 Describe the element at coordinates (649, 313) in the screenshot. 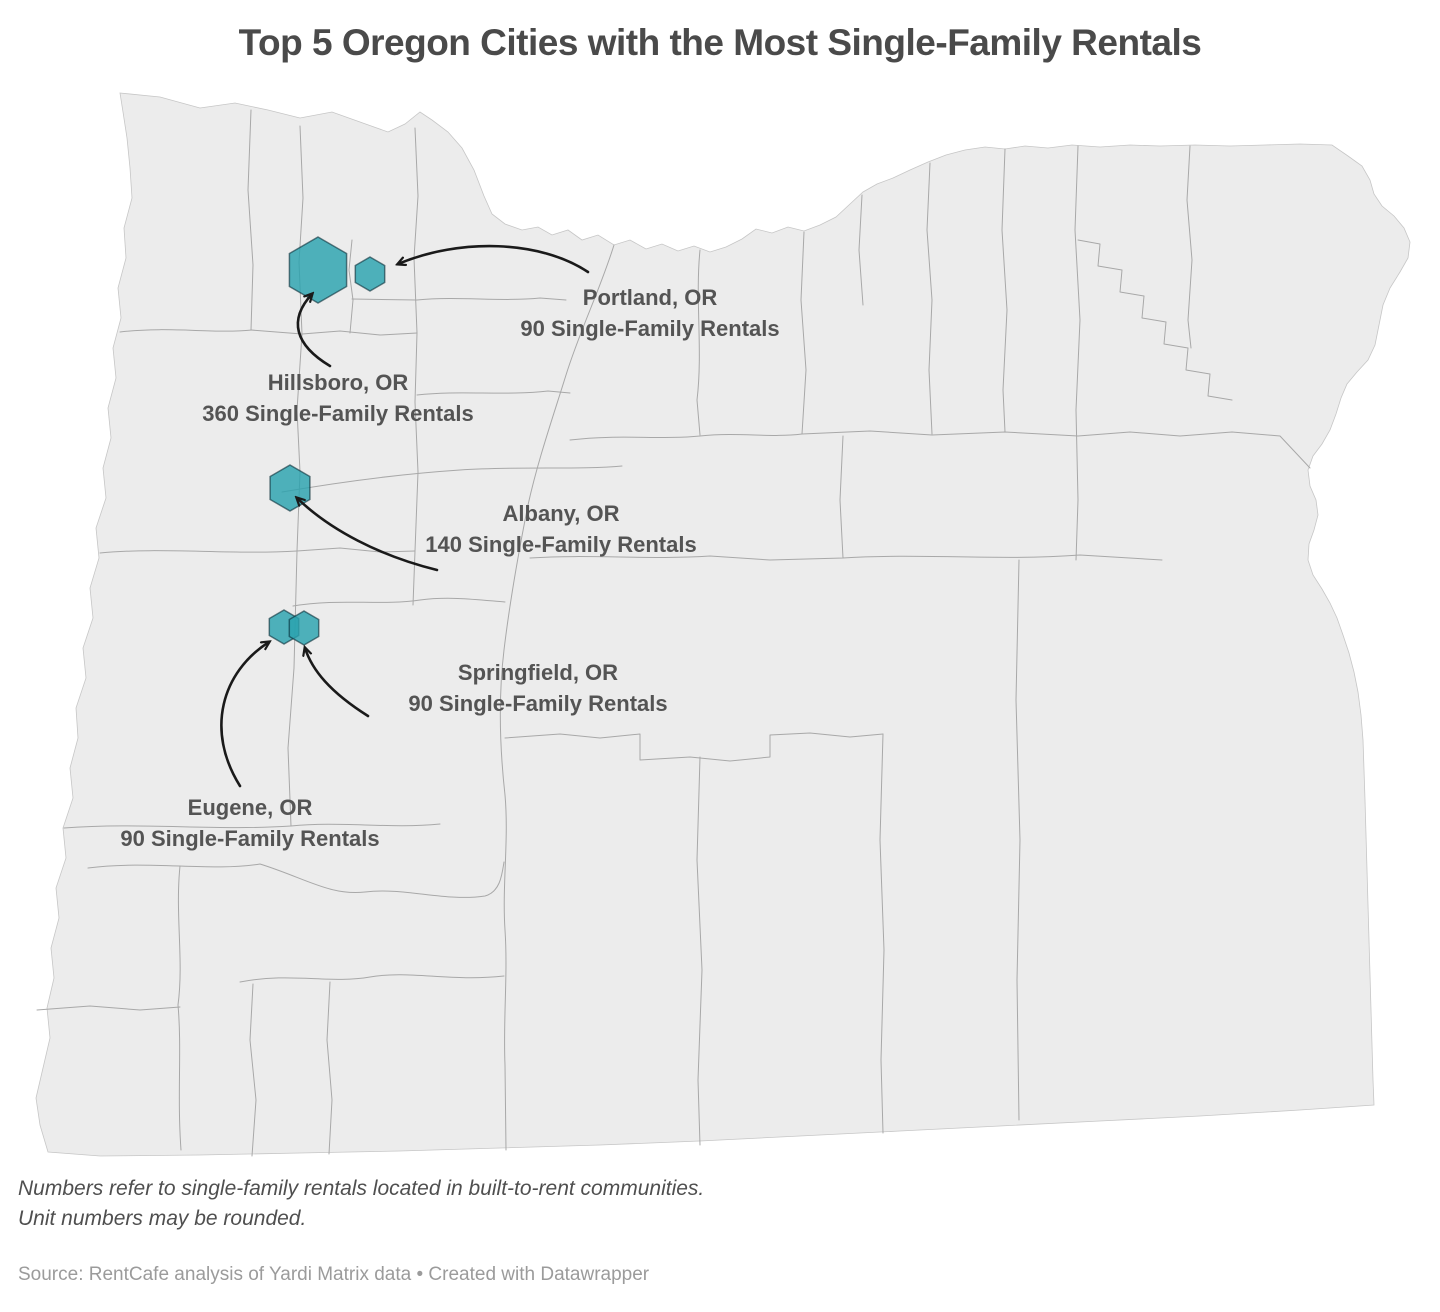

I see `annotation-portland: Portland, OR 90 Single-Family Rentals` at that location.